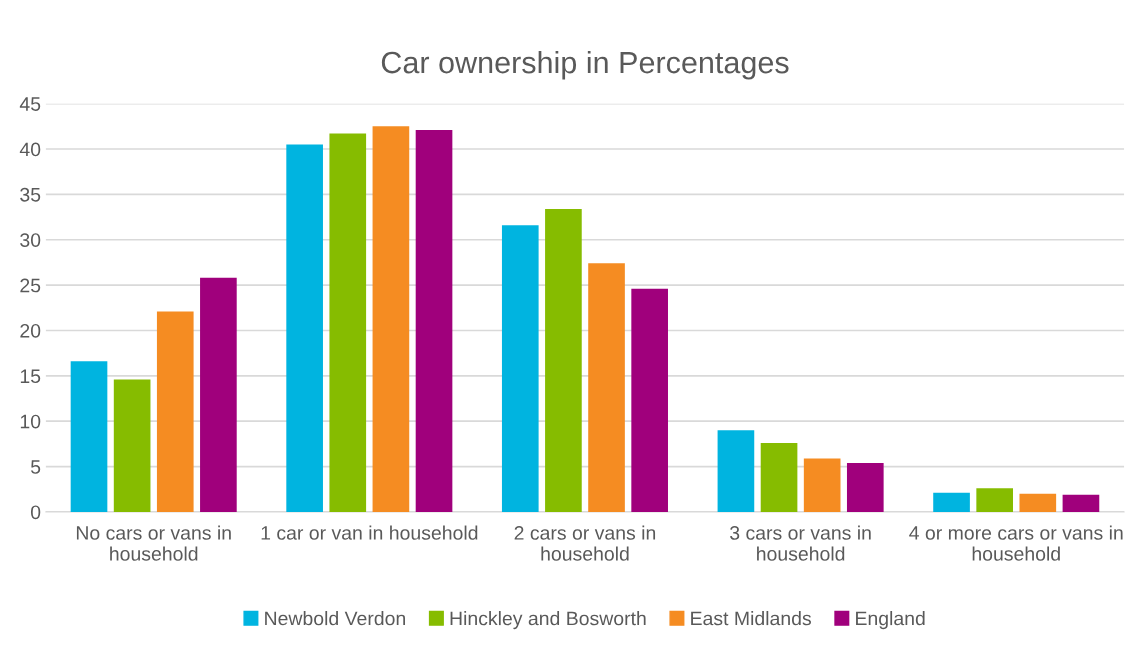 The image size is (1147, 648). What do you see at coordinates (35, 467) in the screenshot?
I see `y-tick-label: 5` at bounding box center [35, 467].